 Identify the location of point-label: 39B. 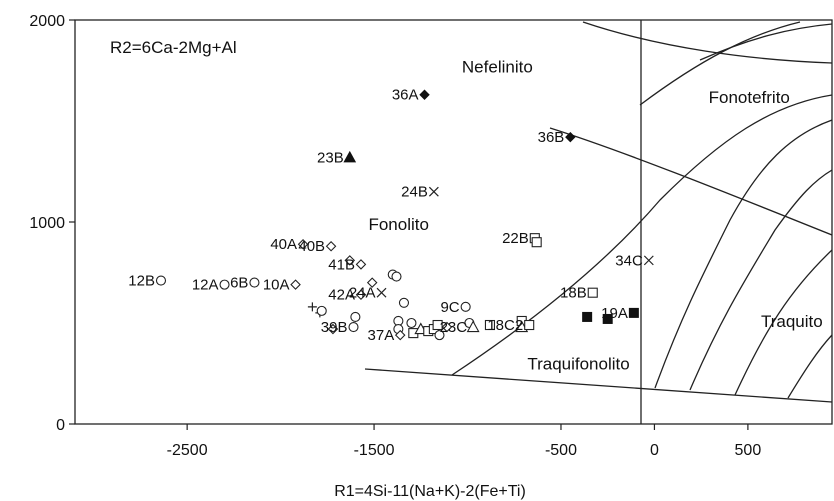
(334, 327).